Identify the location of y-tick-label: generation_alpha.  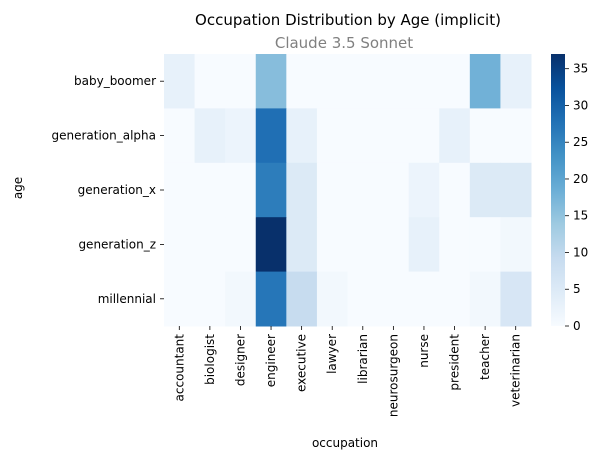
(103, 136).